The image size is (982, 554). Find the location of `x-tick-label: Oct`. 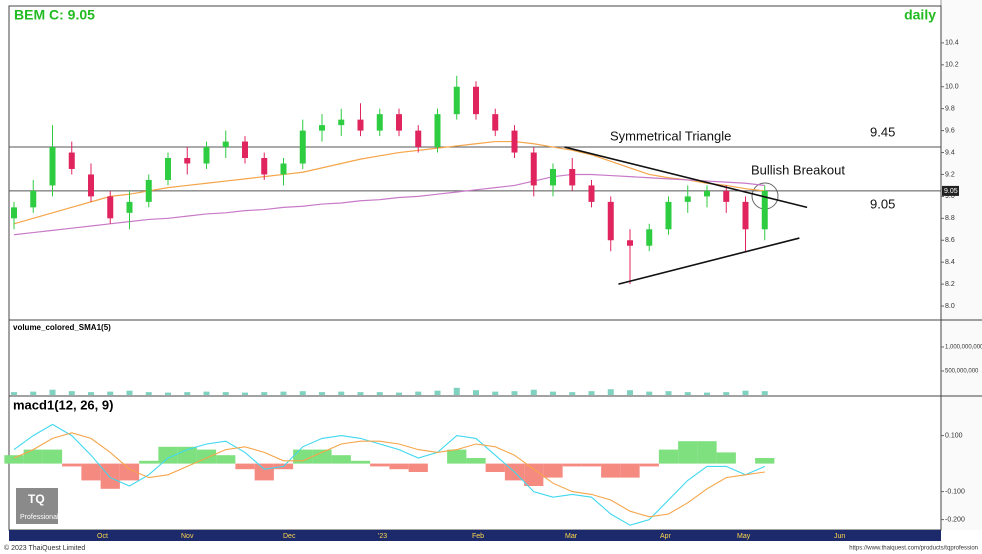

x-tick-label: Oct is located at coordinates (102, 536).